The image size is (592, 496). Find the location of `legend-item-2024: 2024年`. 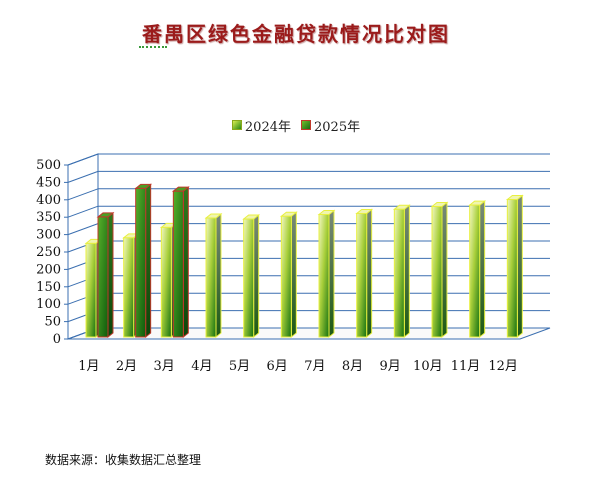

legend-item-2024: 2024年 is located at coordinates (261, 125).